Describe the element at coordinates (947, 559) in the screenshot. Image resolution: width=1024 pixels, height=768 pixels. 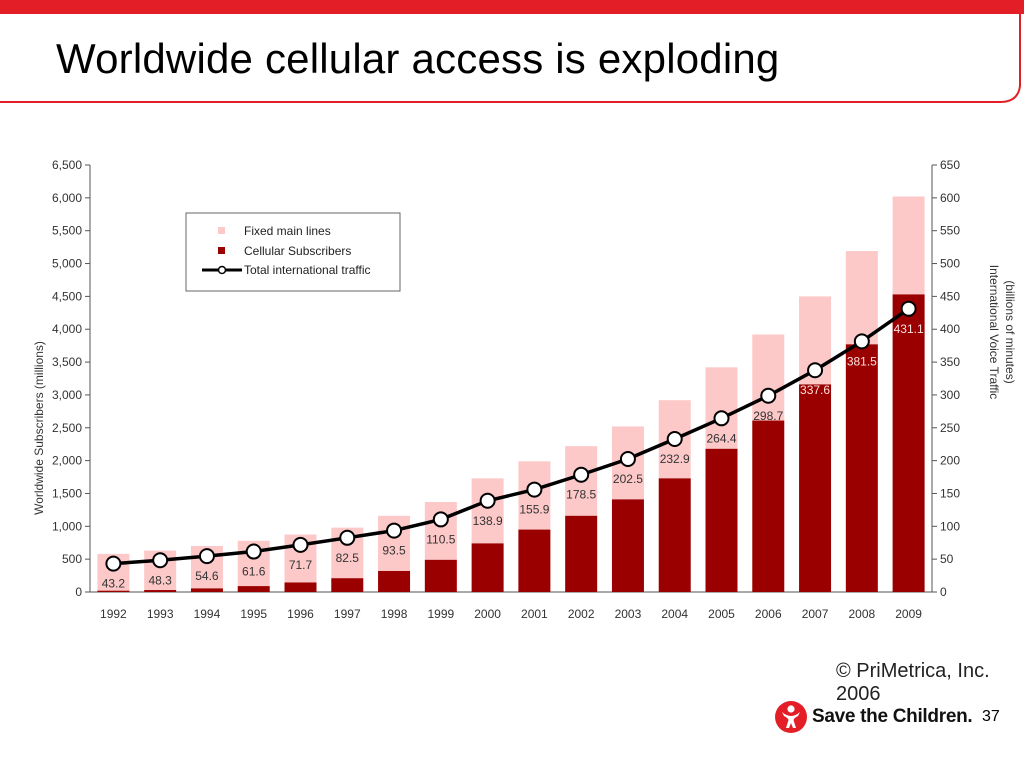
I see `right-tick-label: 50` at that location.